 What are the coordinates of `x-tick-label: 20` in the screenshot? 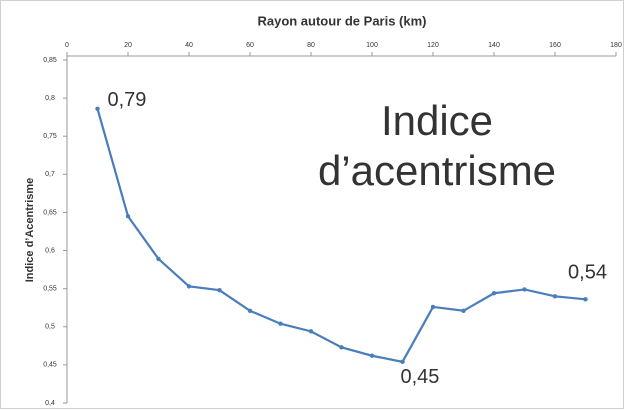 It's located at (128, 45).